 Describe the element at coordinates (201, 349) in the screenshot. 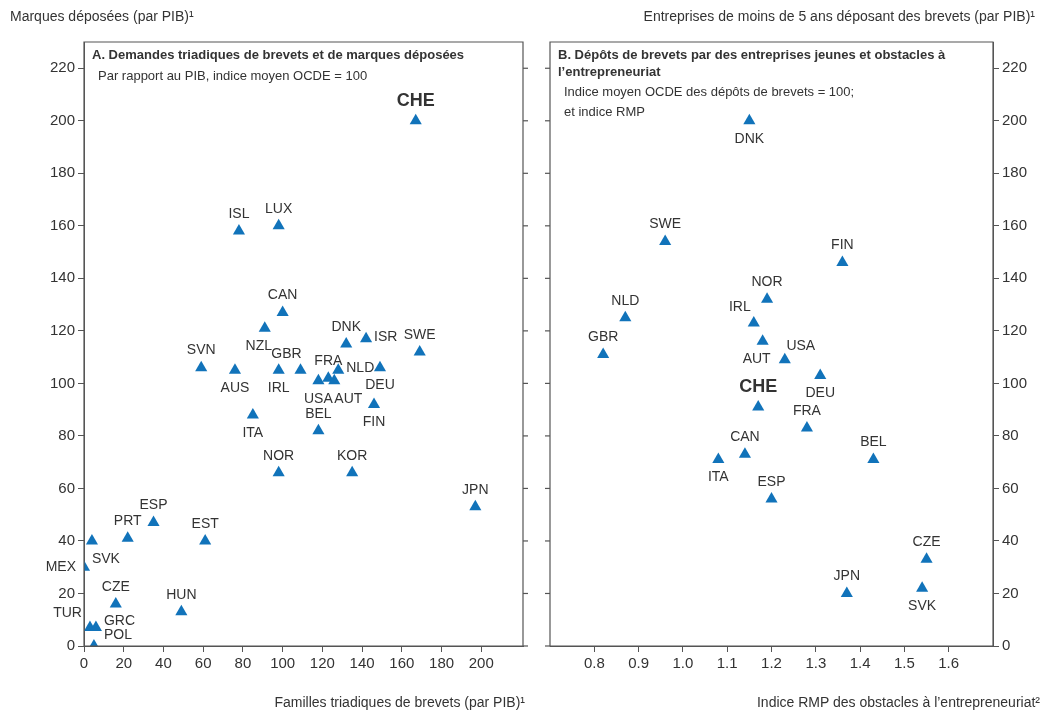

I see `annotation: SVN` at that location.